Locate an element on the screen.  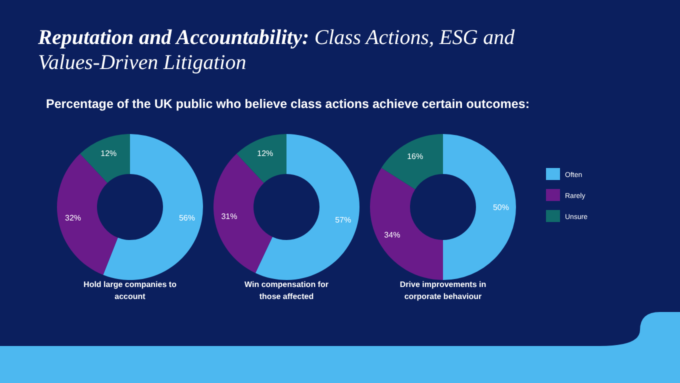
text: Drive improvements in corporate behaviour is located at coordinates (443, 290).